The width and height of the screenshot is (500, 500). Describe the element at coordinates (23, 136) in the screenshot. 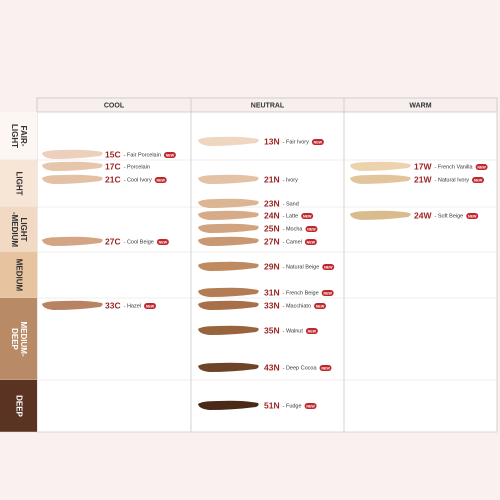

I see `row-label: FAIR-` at that location.